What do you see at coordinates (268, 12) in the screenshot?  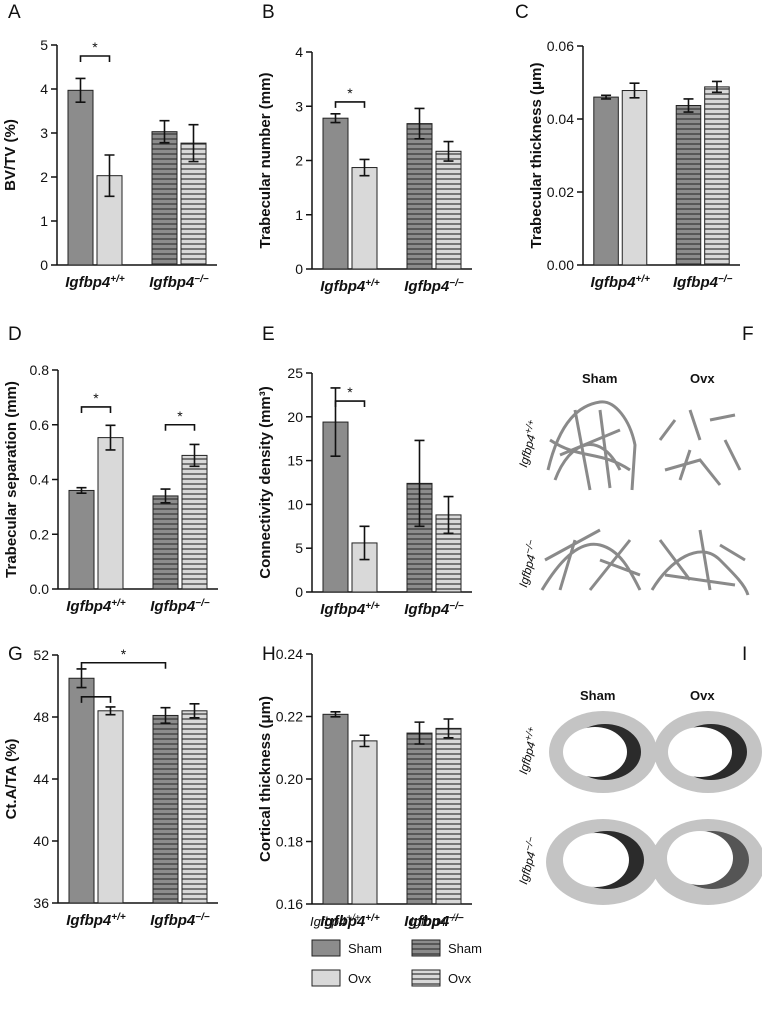 I see `panel-letter: B` at bounding box center [268, 12].